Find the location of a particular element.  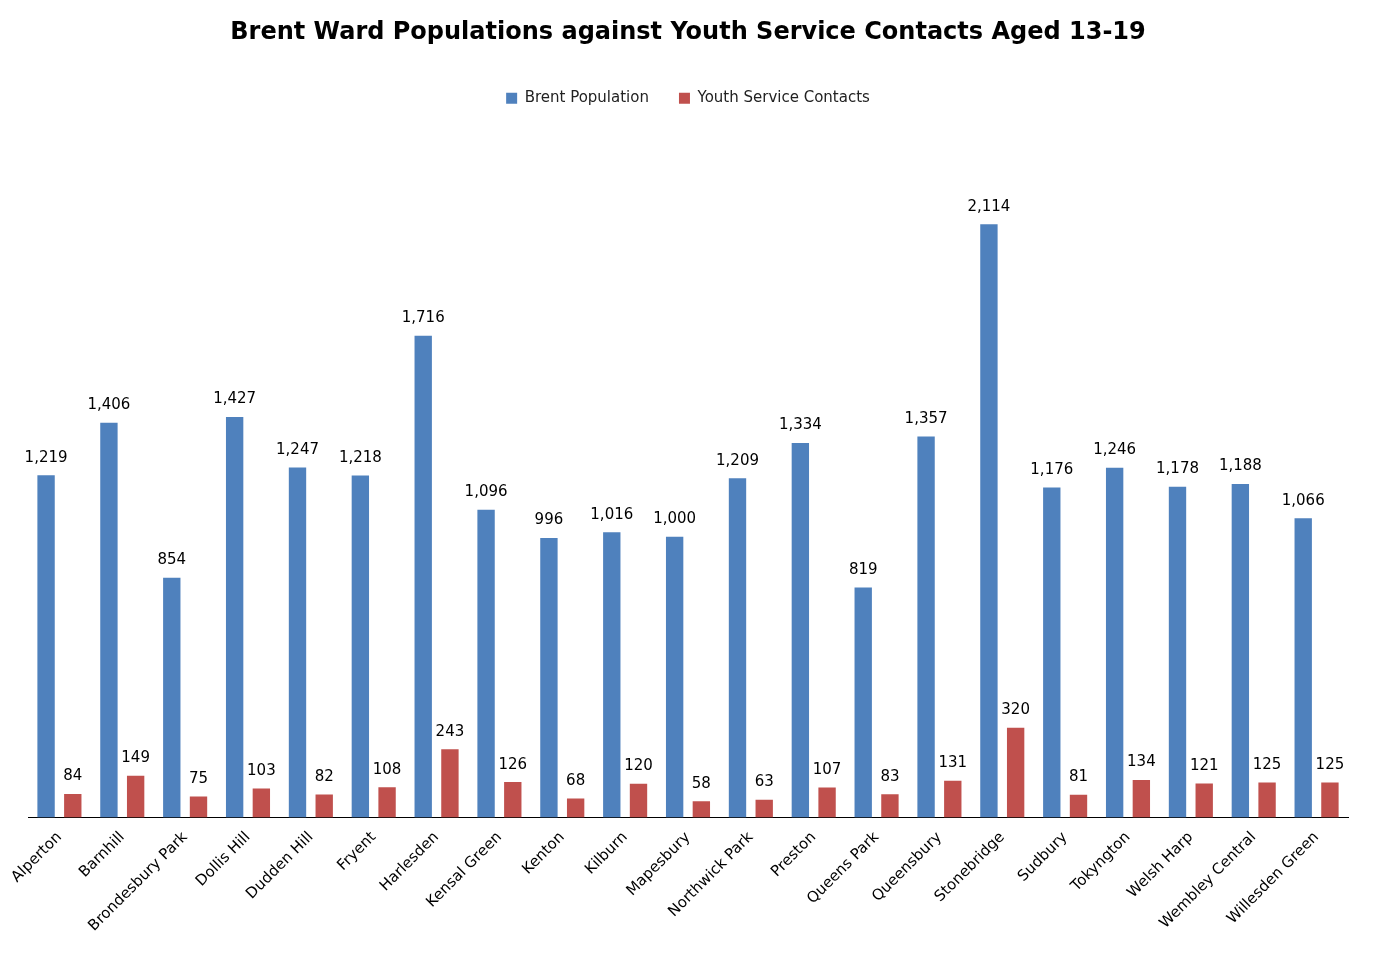

data-label: 1,427 is located at coordinates (235, 398).